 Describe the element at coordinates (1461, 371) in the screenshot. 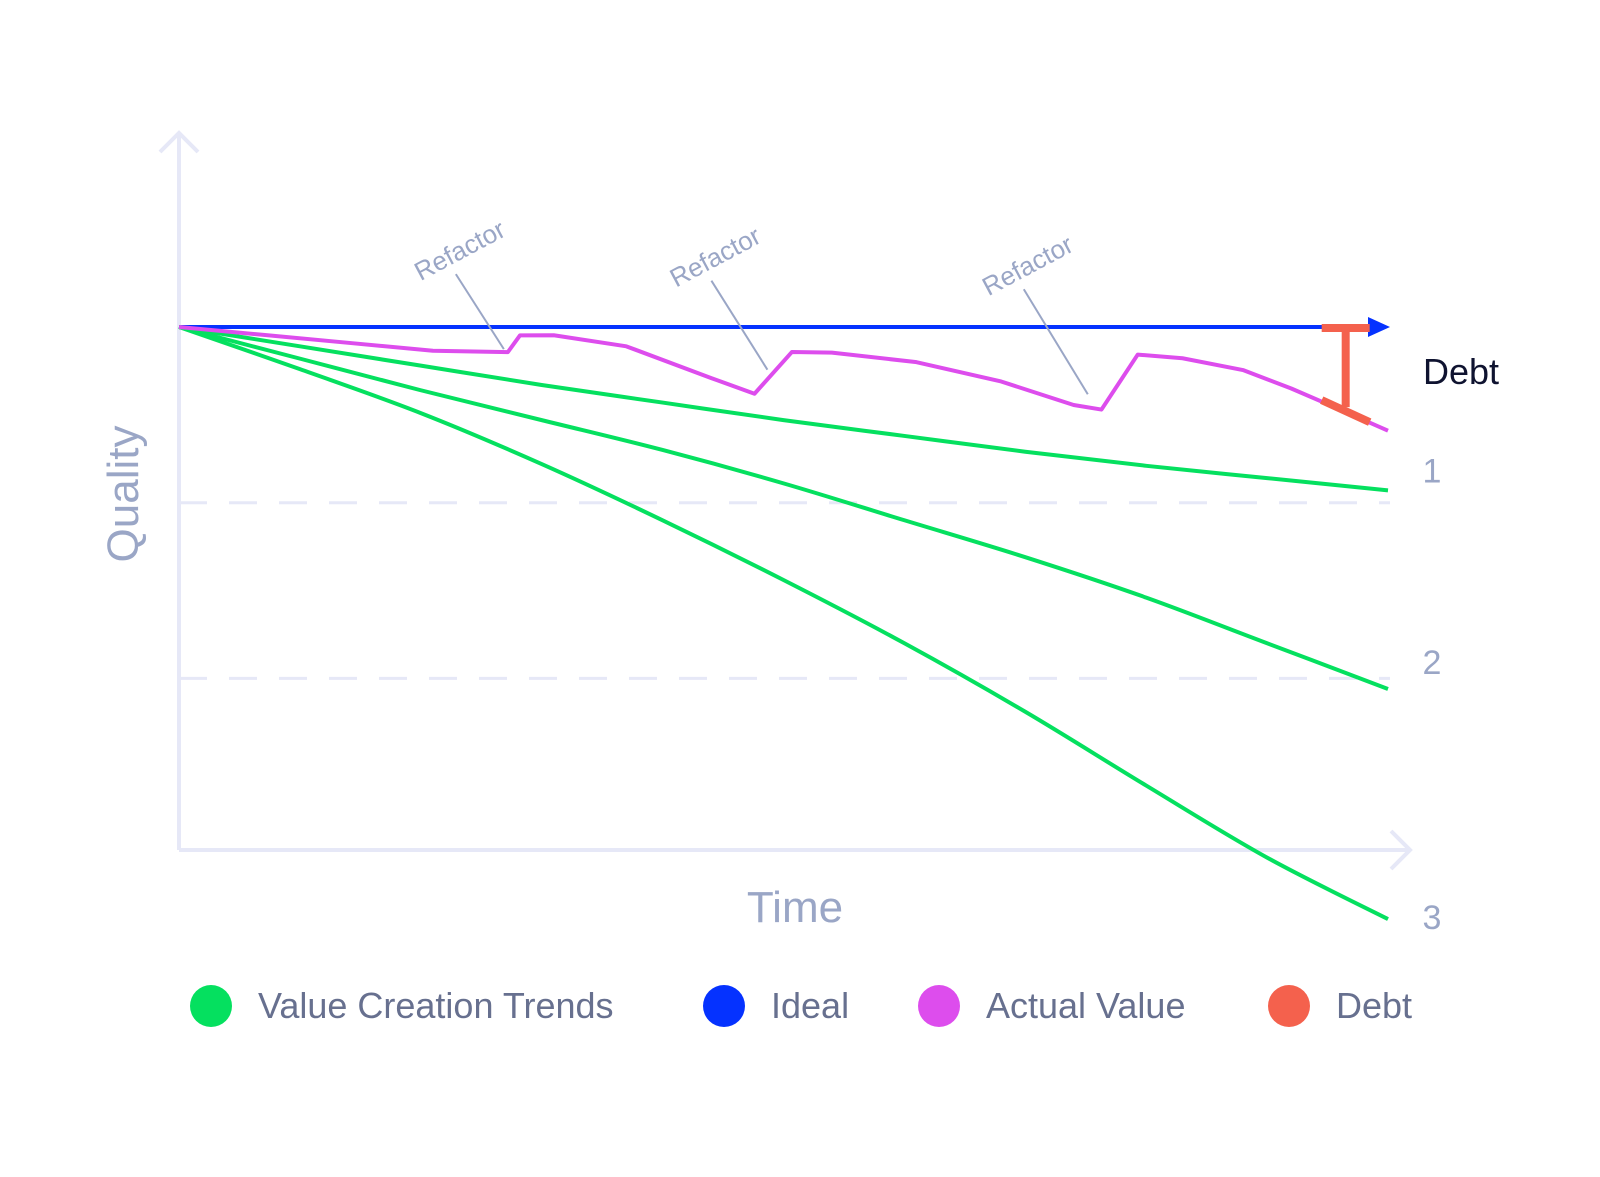

I see `debt-label: Debt` at that location.